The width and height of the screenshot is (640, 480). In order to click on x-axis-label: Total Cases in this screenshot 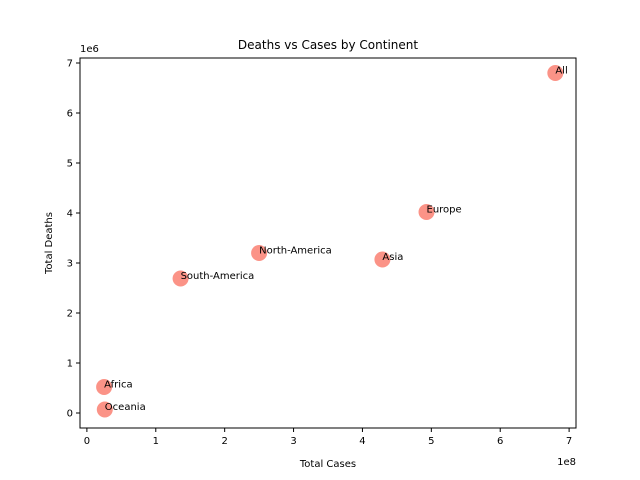, I will do `click(327, 464)`.